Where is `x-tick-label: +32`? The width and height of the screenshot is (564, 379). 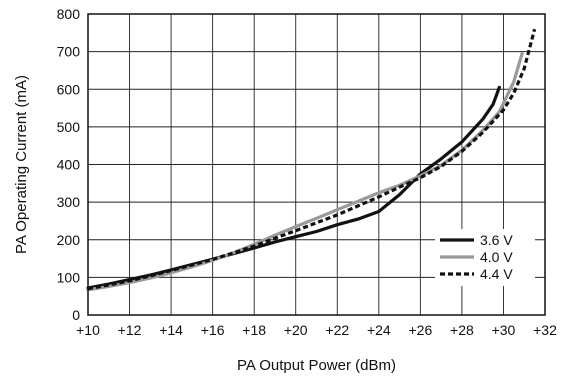
x-tick-label: +32 is located at coordinates (545, 330).